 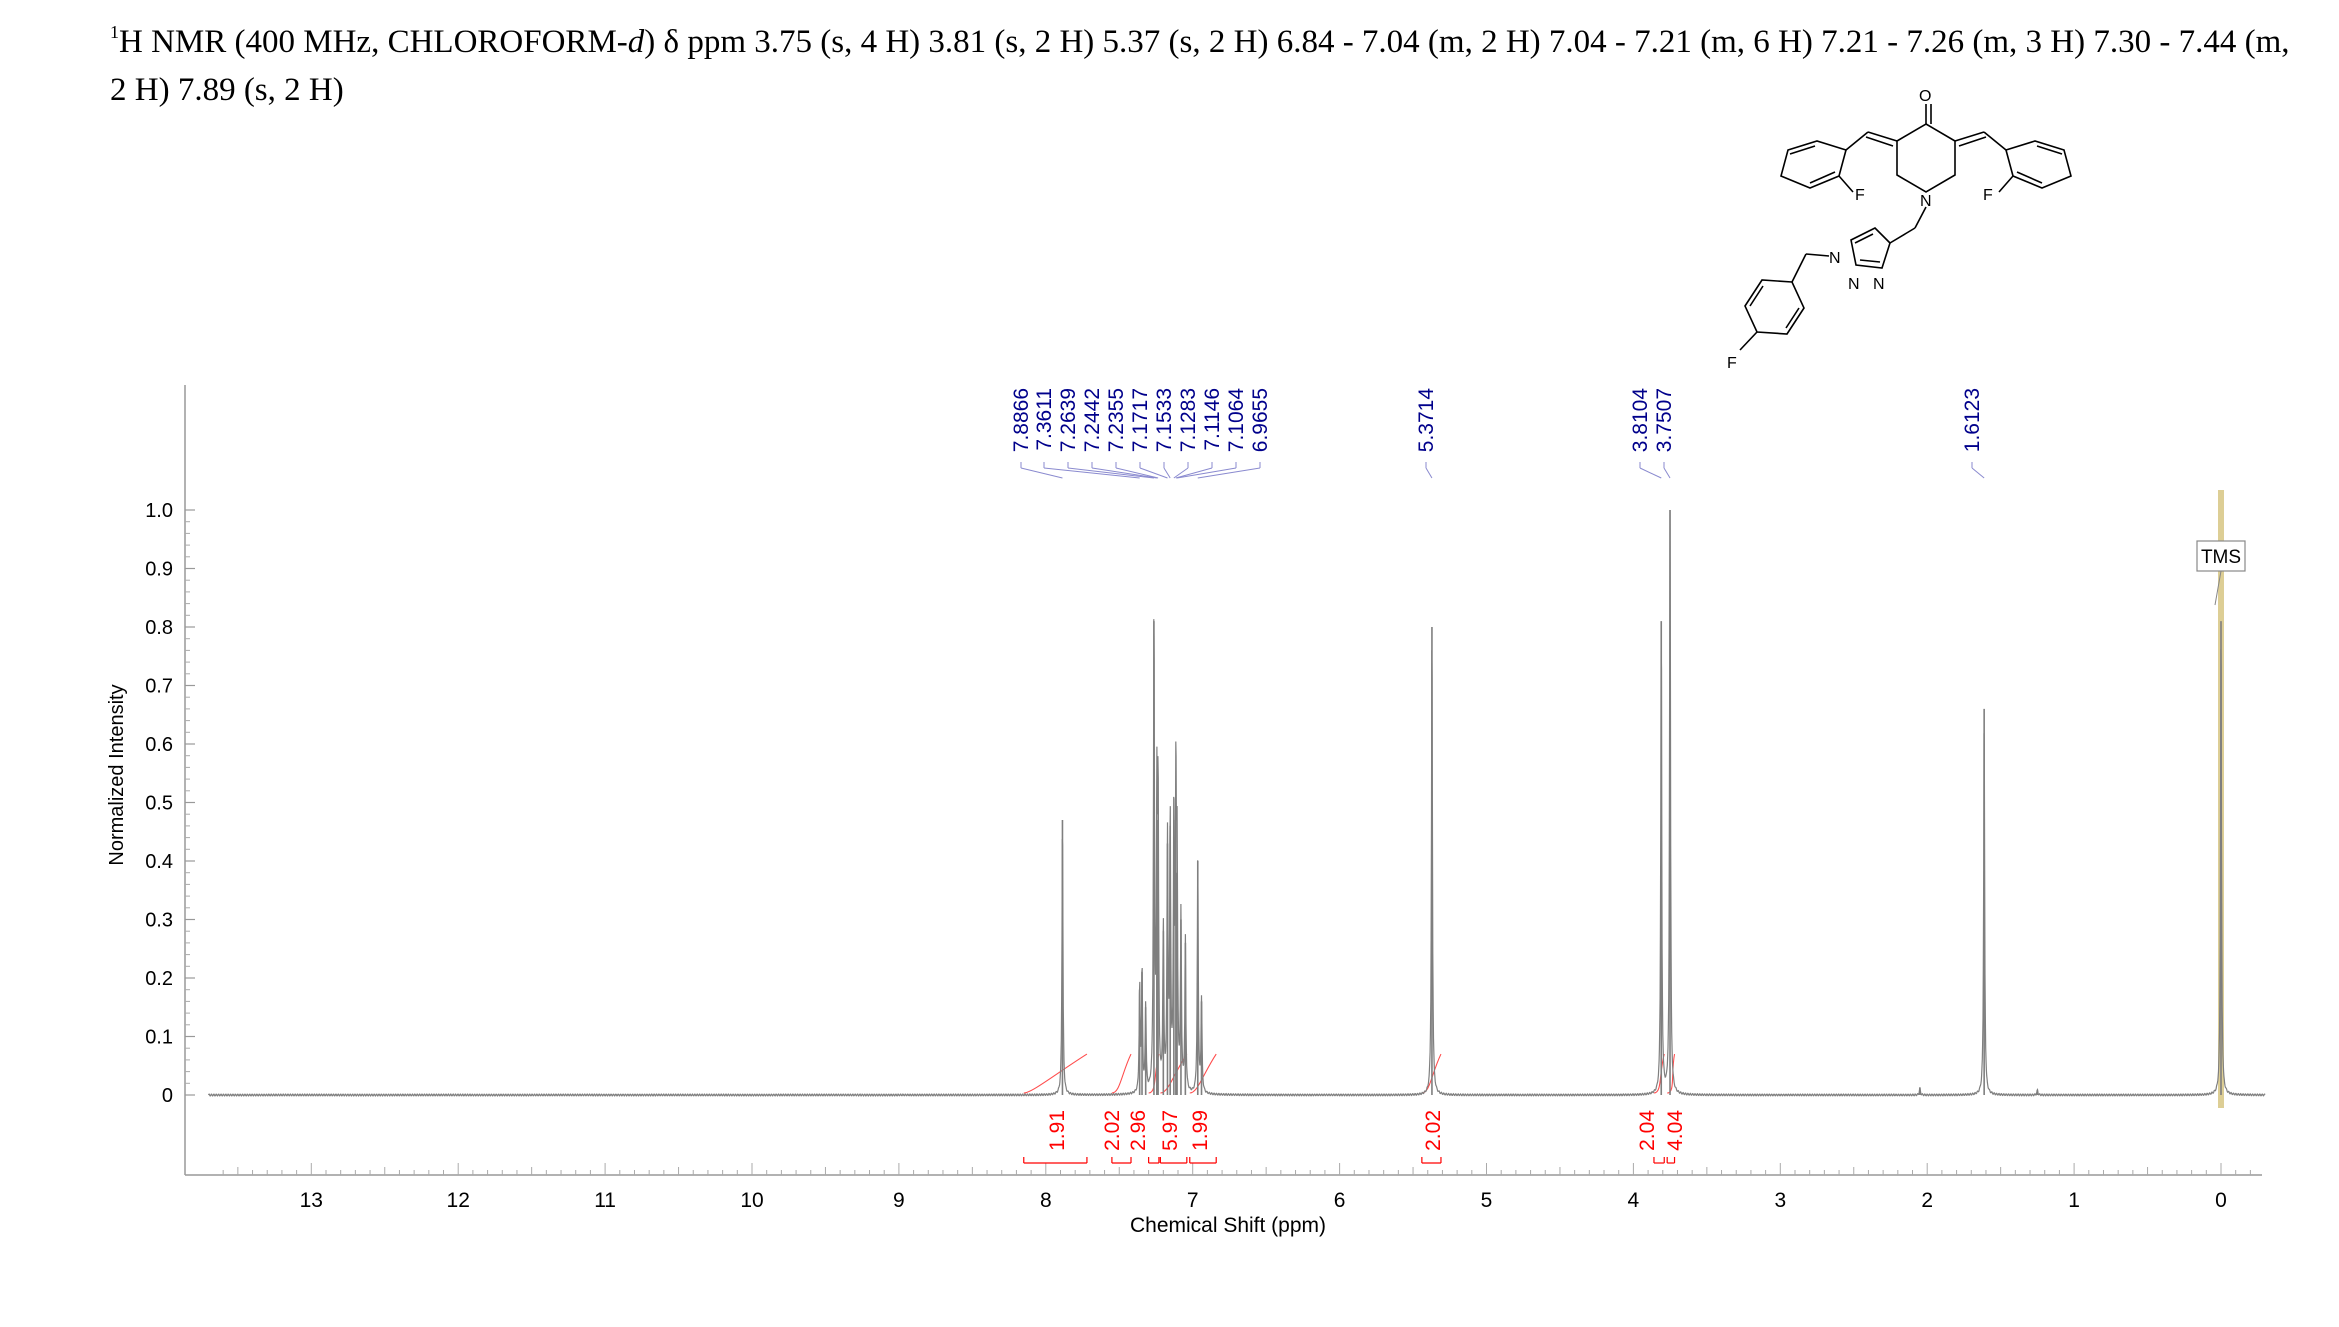 I want to click on peak-shift-label: 7.1146, so click(x=1212, y=419).